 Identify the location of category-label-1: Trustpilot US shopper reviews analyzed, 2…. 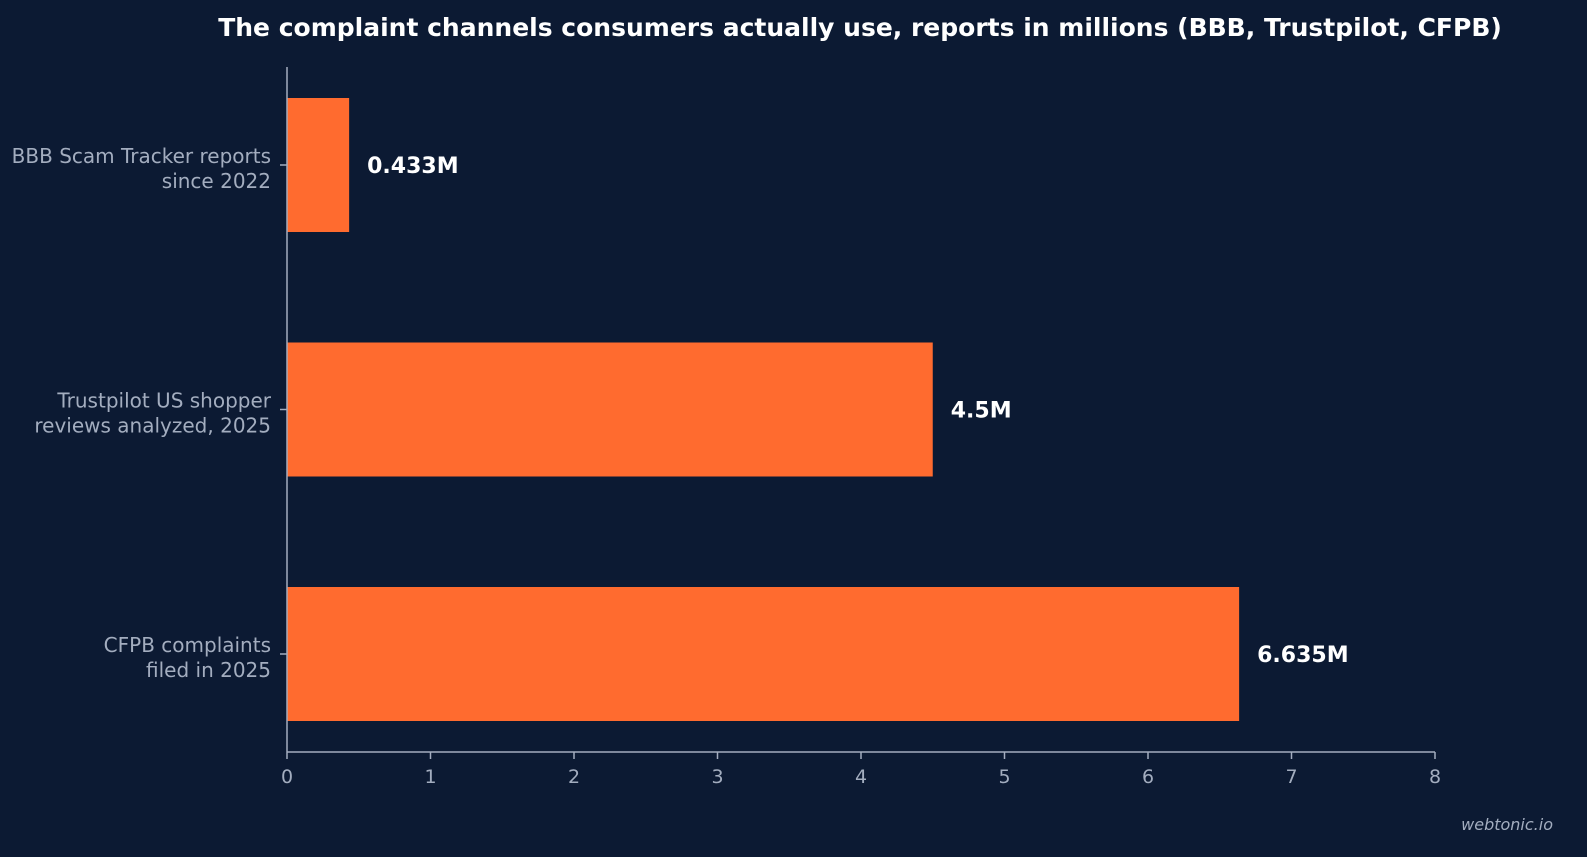
(152, 413).